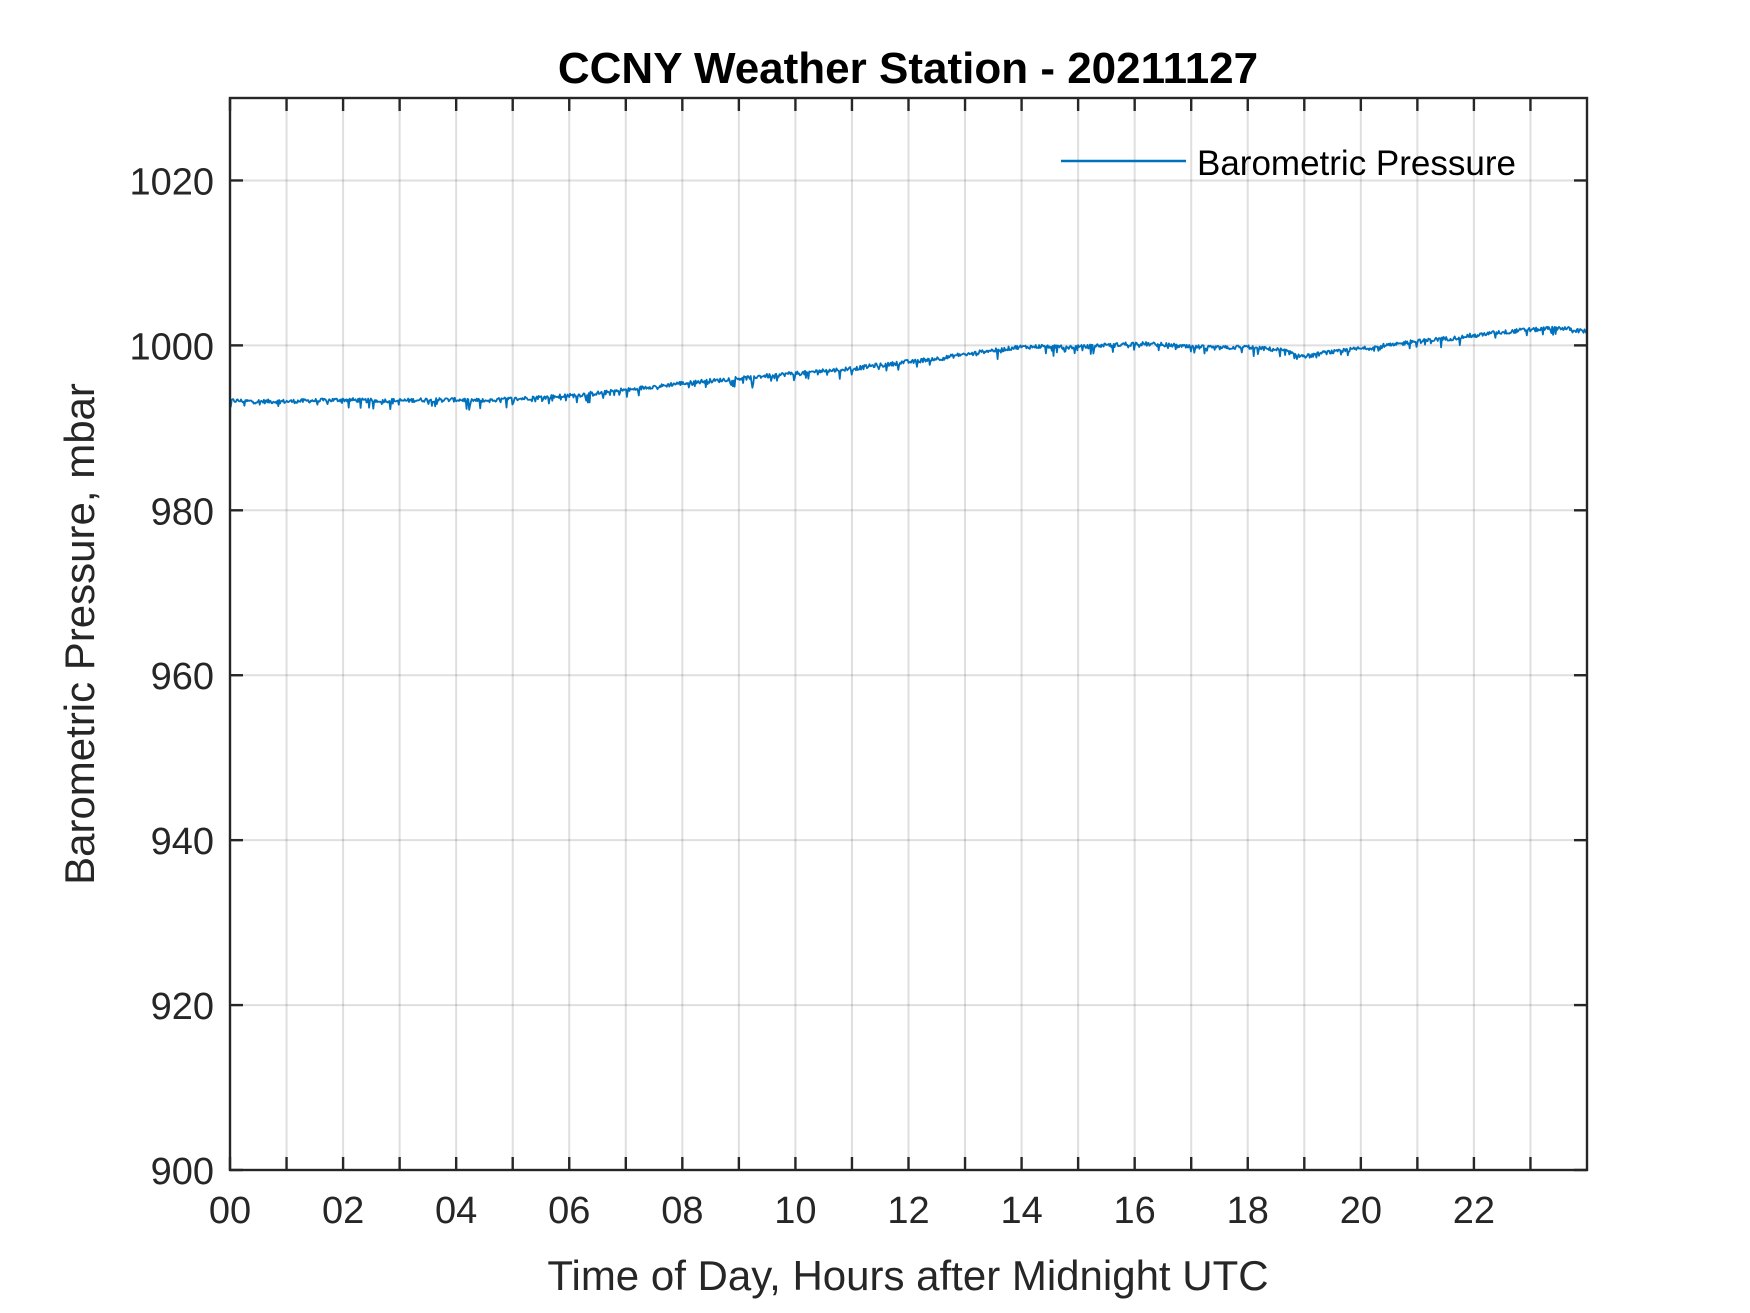  What do you see at coordinates (908, 68) in the screenshot?
I see `chart-title: CCNY Weather Station - 20211127` at bounding box center [908, 68].